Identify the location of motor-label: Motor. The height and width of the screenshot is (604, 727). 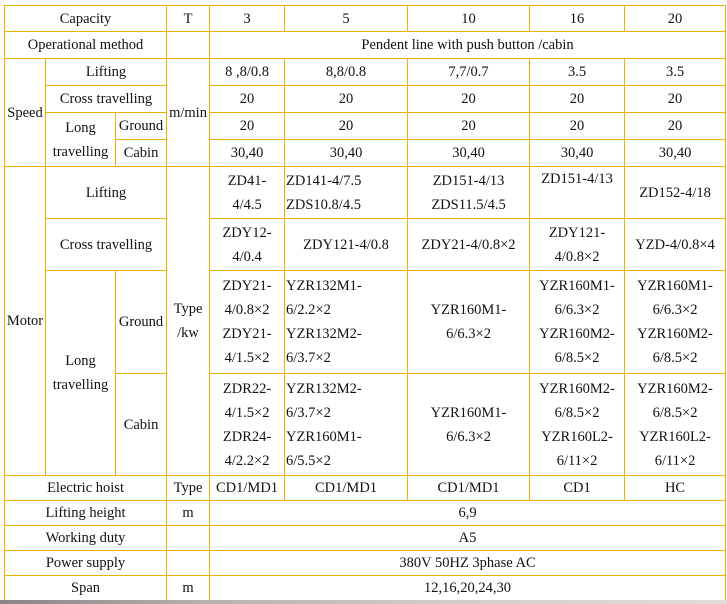
(25, 321).